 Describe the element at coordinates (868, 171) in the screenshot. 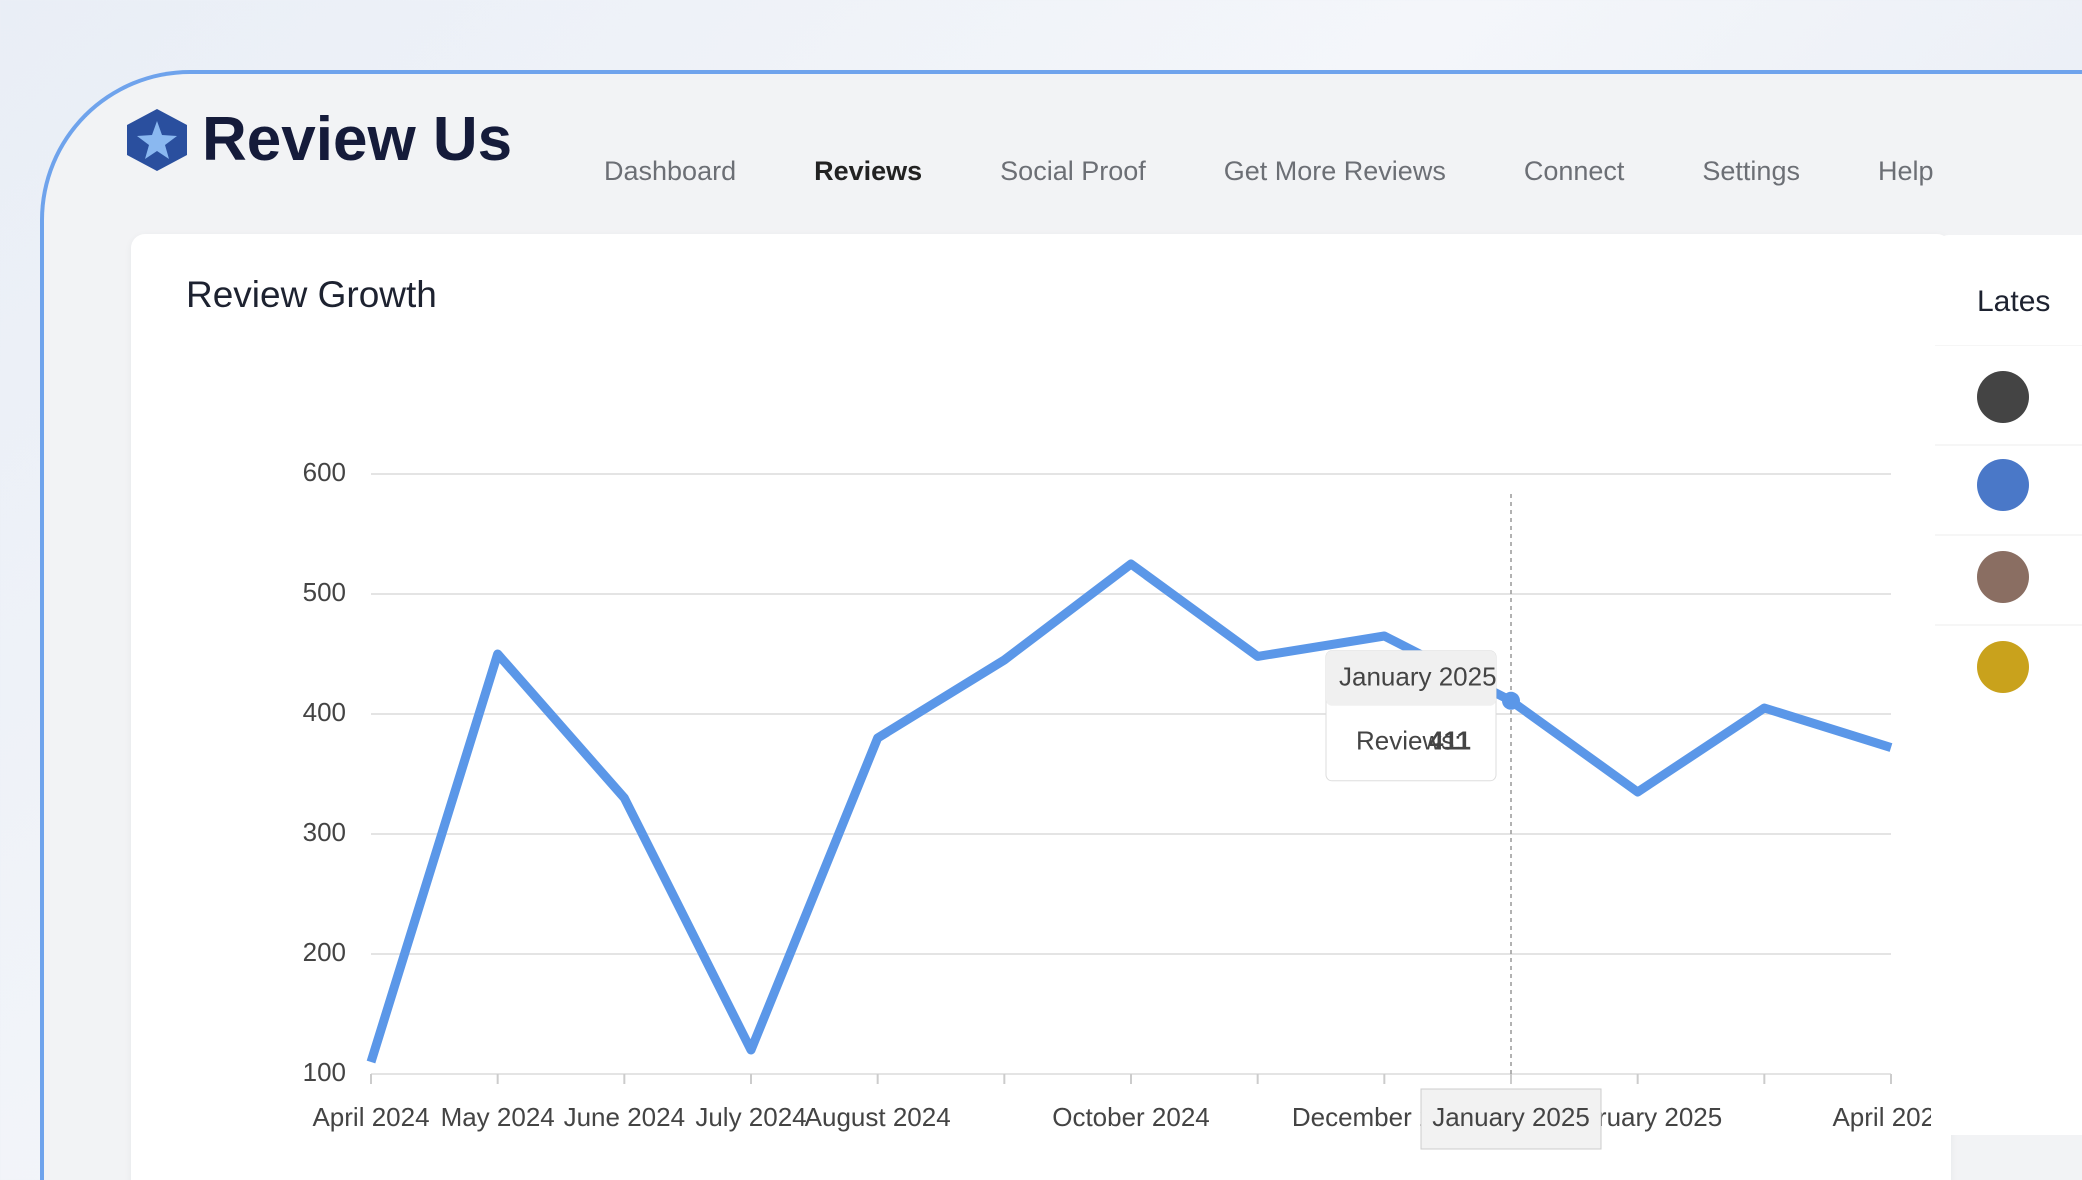

I see `nav-item: Reviews` at that location.